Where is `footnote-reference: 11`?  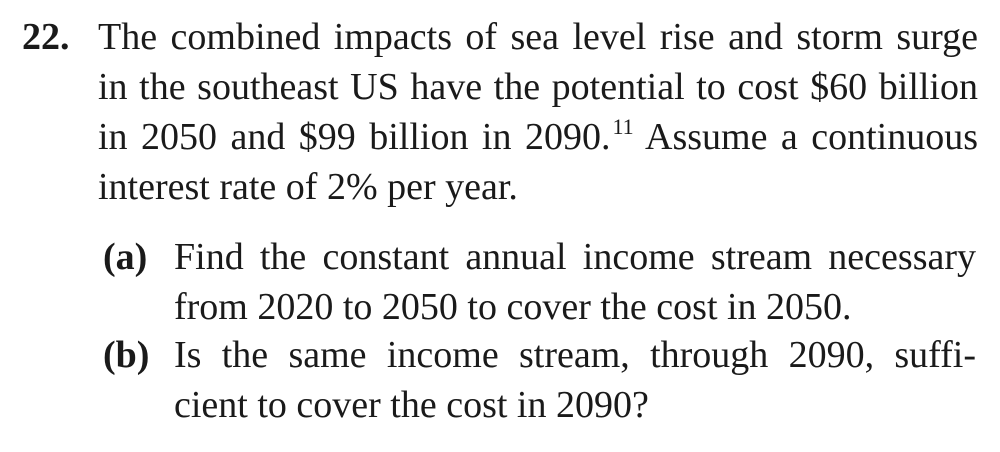
footnote-reference: 11 is located at coordinates (623, 126).